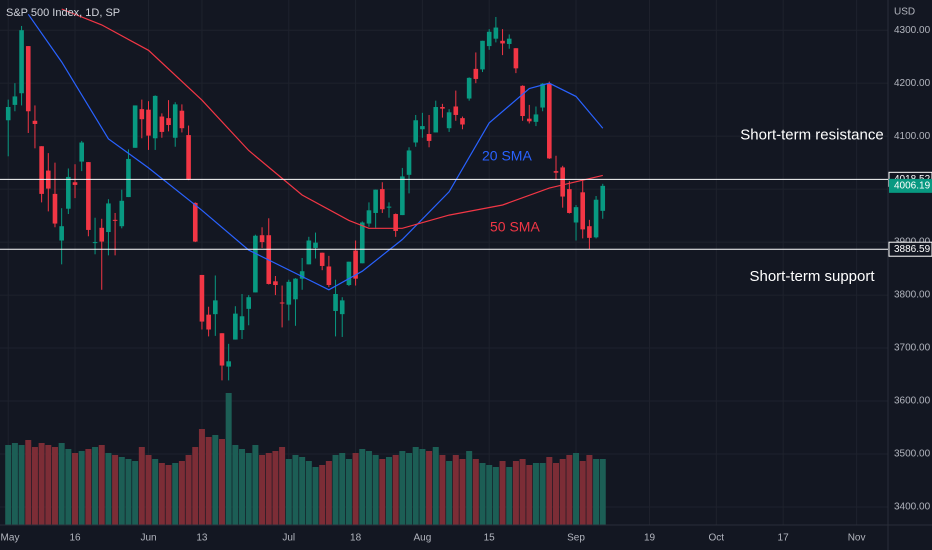  What do you see at coordinates (912, 401) in the screenshot?
I see `y-tick-label: 3600.00` at bounding box center [912, 401].